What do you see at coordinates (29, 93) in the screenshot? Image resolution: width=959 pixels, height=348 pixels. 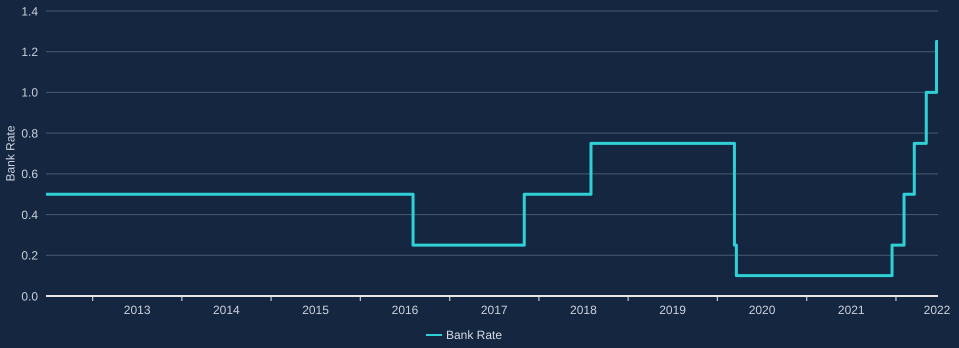 I see `y-tick-label: 1.0` at bounding box center [29, 93].